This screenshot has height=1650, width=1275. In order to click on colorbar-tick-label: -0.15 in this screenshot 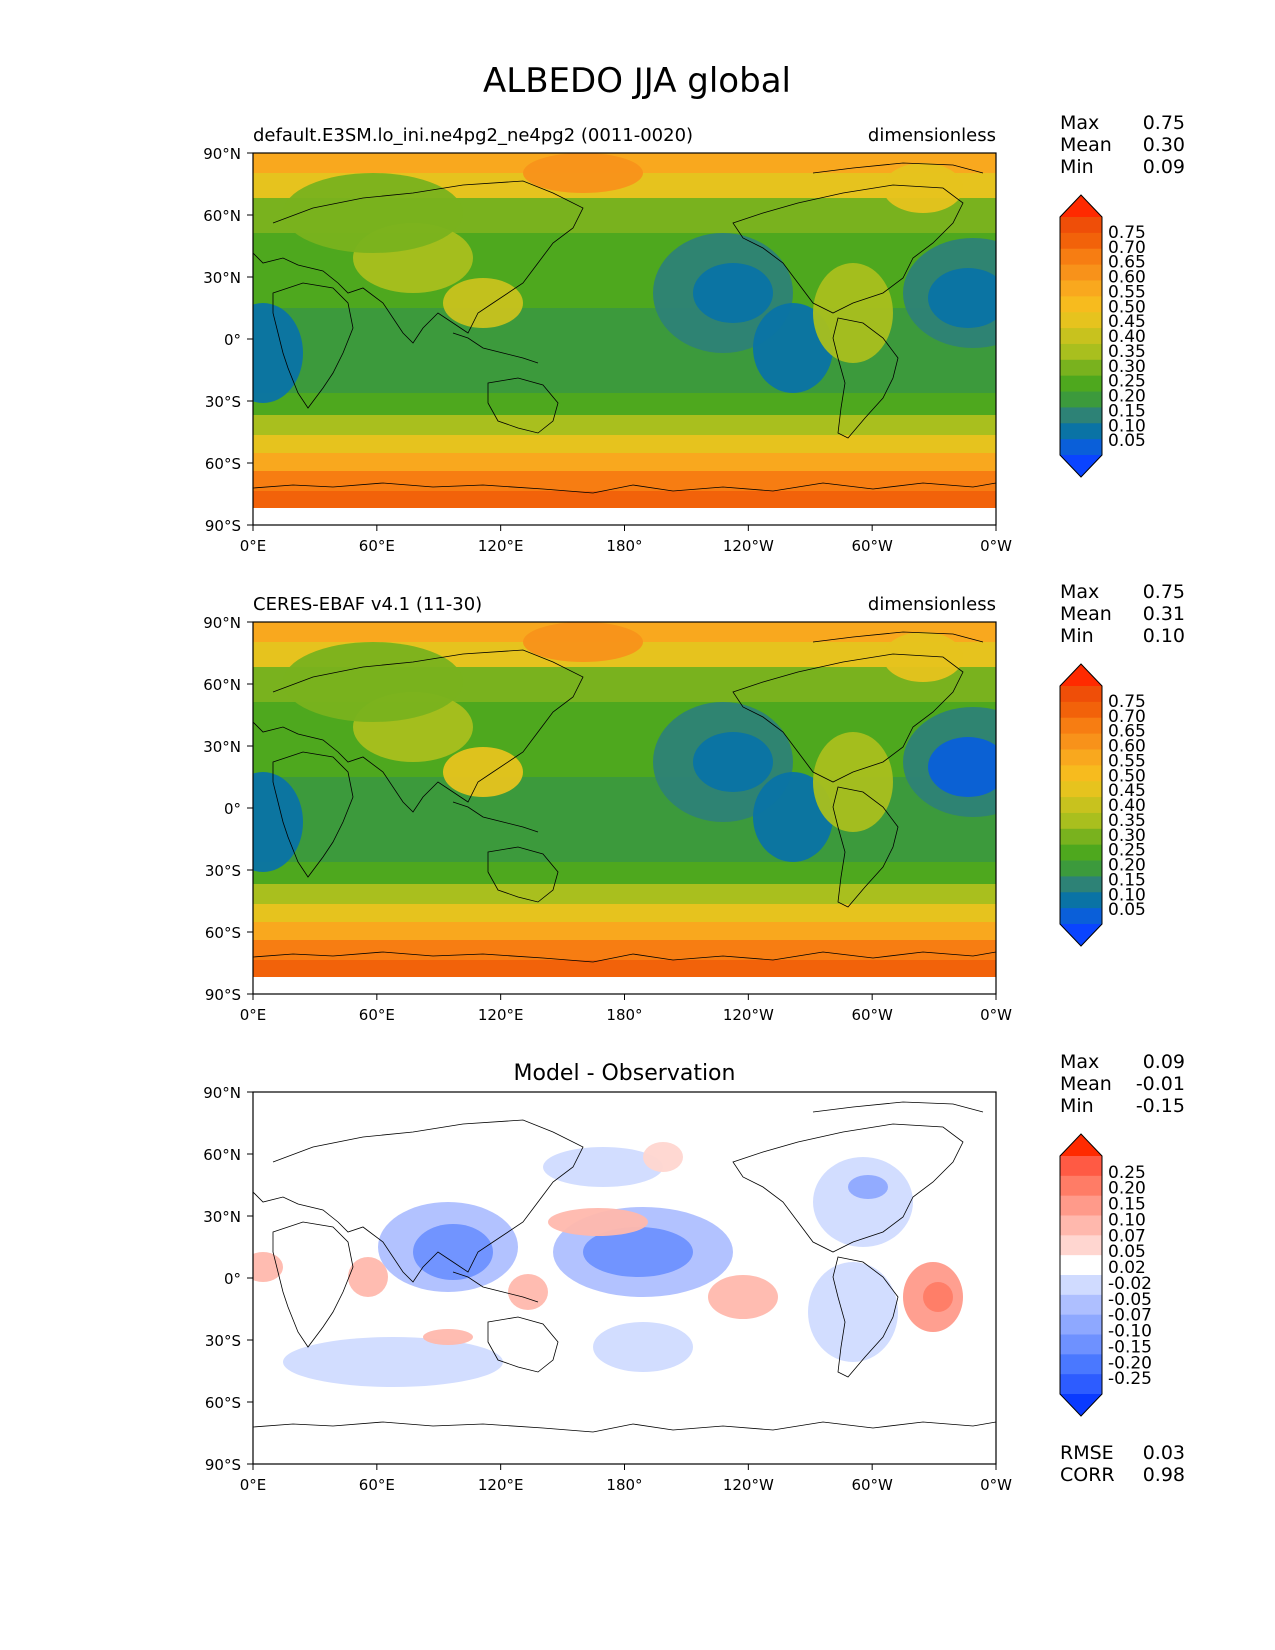, I will do `click(1130, 1347)`.